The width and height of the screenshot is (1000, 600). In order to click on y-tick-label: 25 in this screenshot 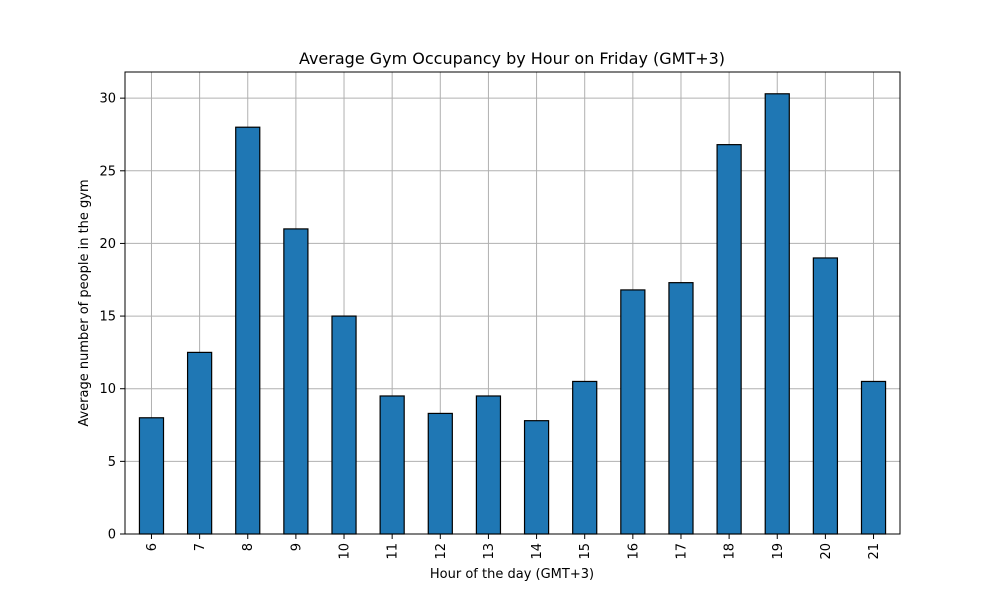, I will do `click(107, 171)`.